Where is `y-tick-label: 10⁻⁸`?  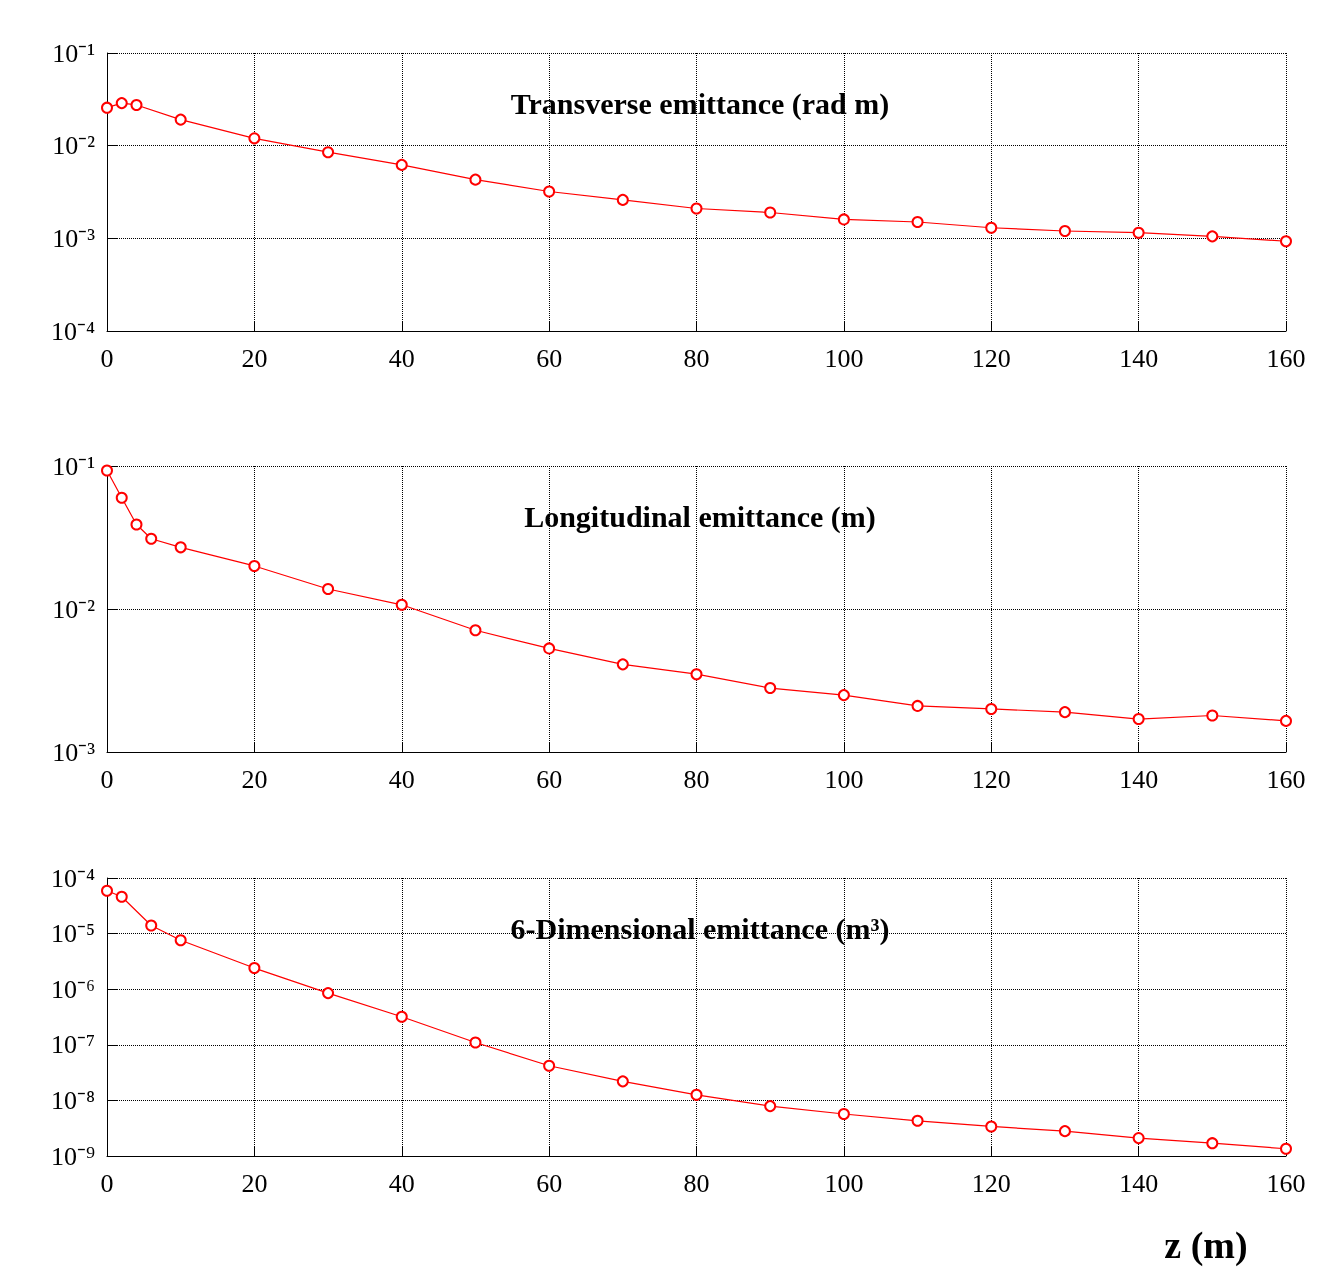
y-tick-label: 10⁻⁸ is located at coordinates (72, 1100).